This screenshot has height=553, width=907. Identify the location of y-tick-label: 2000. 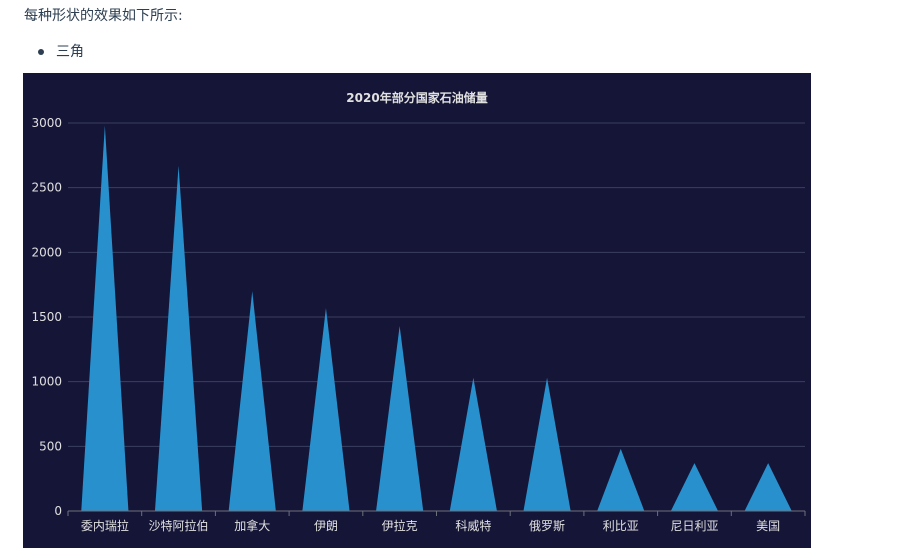
(46, 252).